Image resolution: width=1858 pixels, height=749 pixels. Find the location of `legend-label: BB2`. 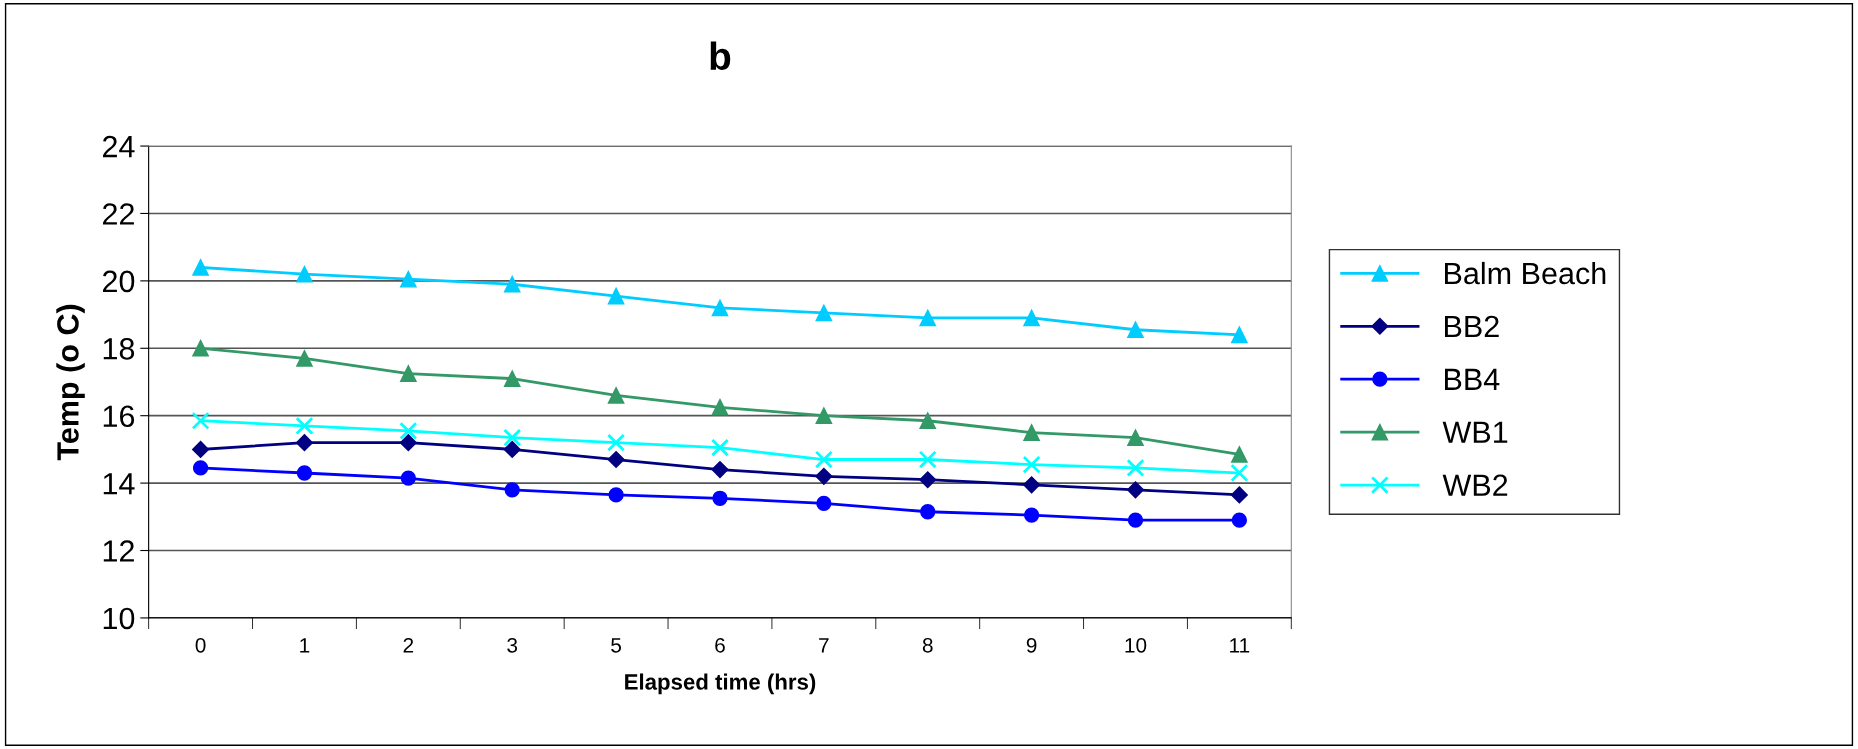

legend-label: BB2 is located at coordinates (1472, 326).